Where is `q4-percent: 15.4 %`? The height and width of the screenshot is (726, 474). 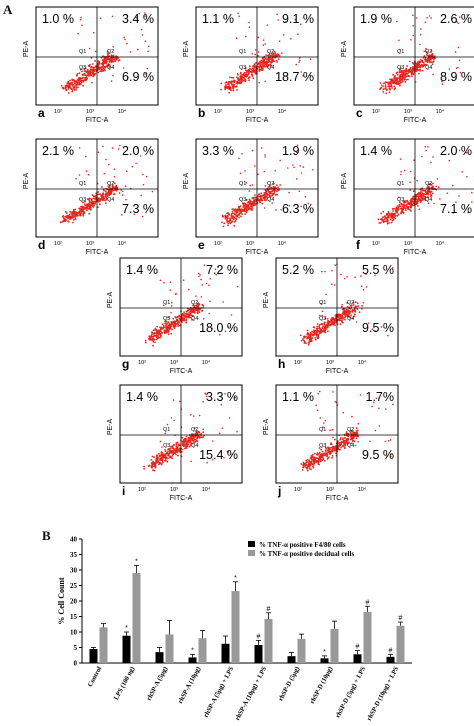 q4-percent: 15.4 % is located at coordinates (218, 455).